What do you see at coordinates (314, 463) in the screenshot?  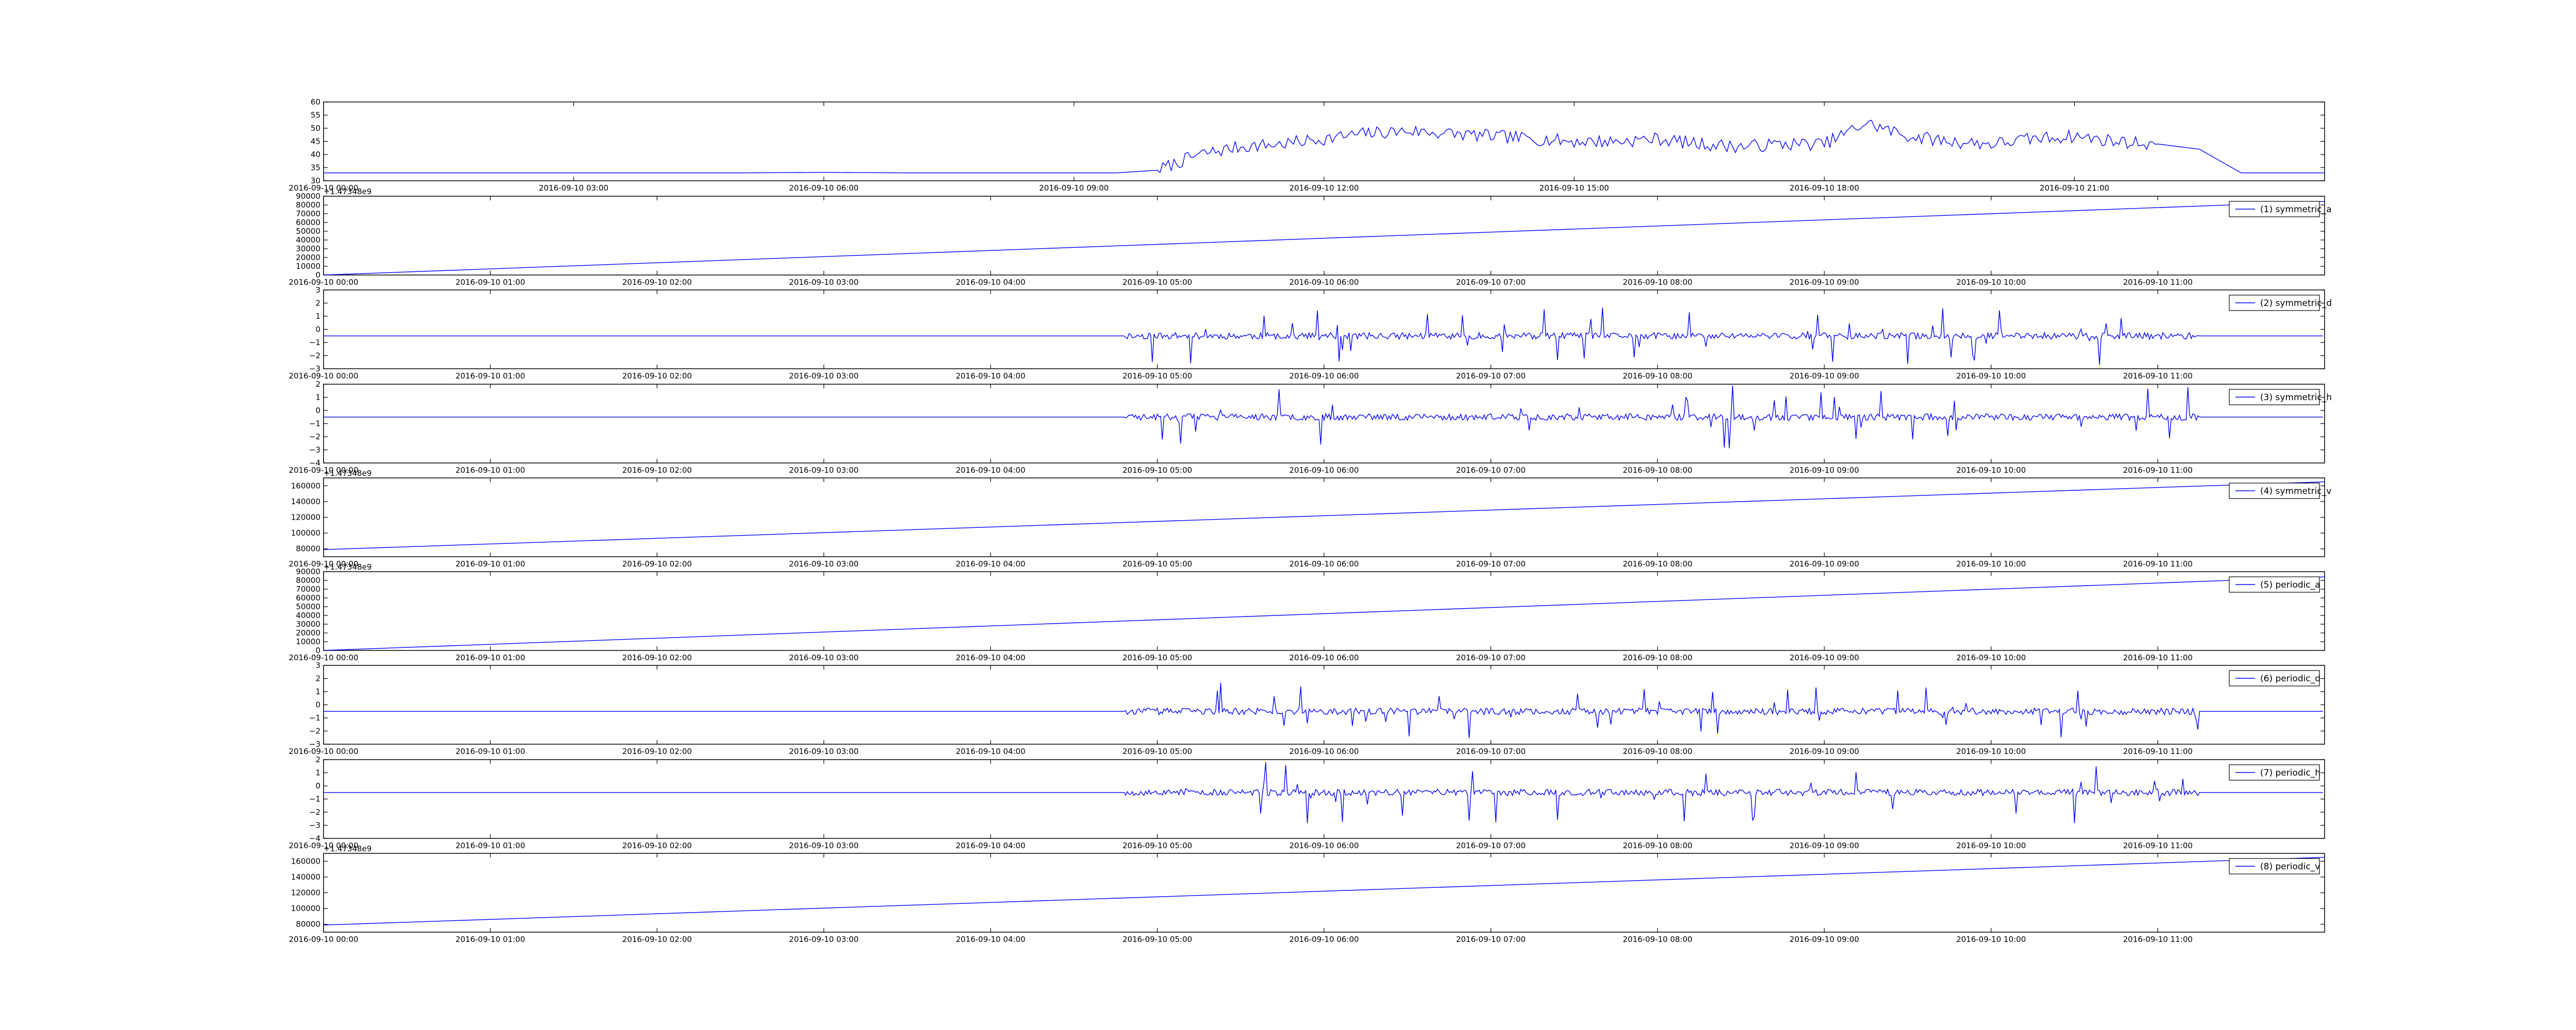 I see `y-tick-label: −4` at bounding box center [314, 463].